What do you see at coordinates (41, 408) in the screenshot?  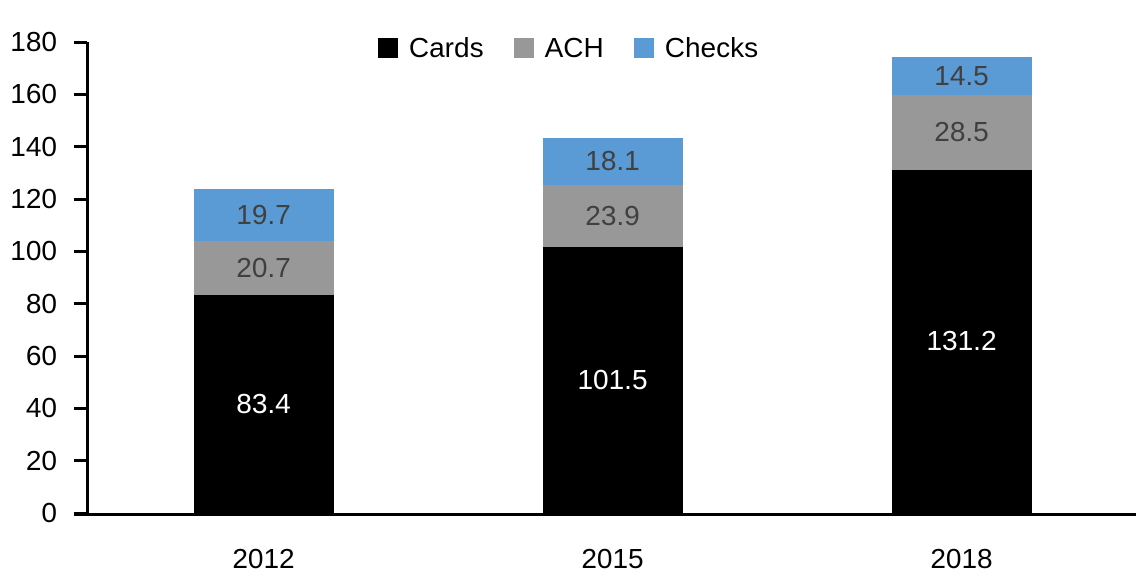 I see `y-tick-label-40: 40` at bounding box center [41, 408].